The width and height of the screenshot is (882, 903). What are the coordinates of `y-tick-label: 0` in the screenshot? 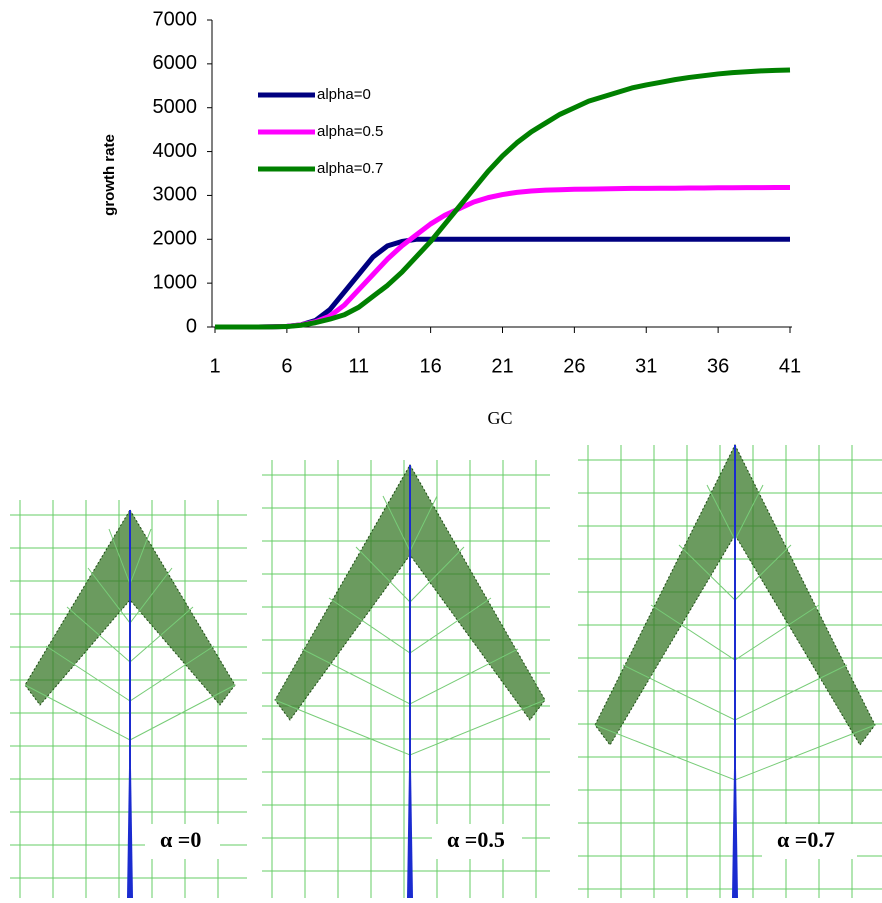 It's located at (191, 326).